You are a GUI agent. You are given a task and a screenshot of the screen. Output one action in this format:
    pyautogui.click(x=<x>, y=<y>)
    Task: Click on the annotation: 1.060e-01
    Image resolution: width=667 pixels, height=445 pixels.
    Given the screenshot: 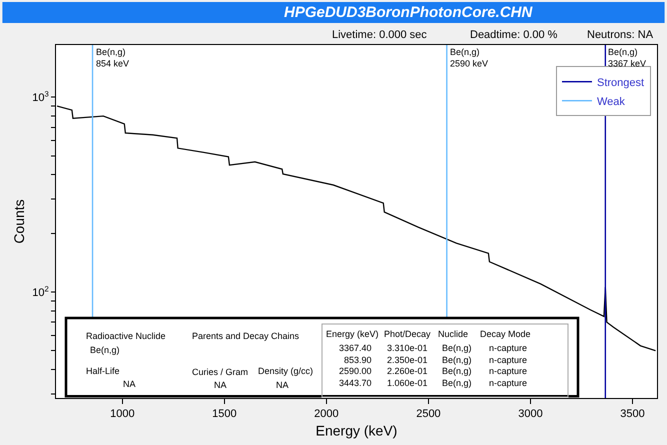 What is the action you would take?
    pyautogui.click(x=407, y=383)
    